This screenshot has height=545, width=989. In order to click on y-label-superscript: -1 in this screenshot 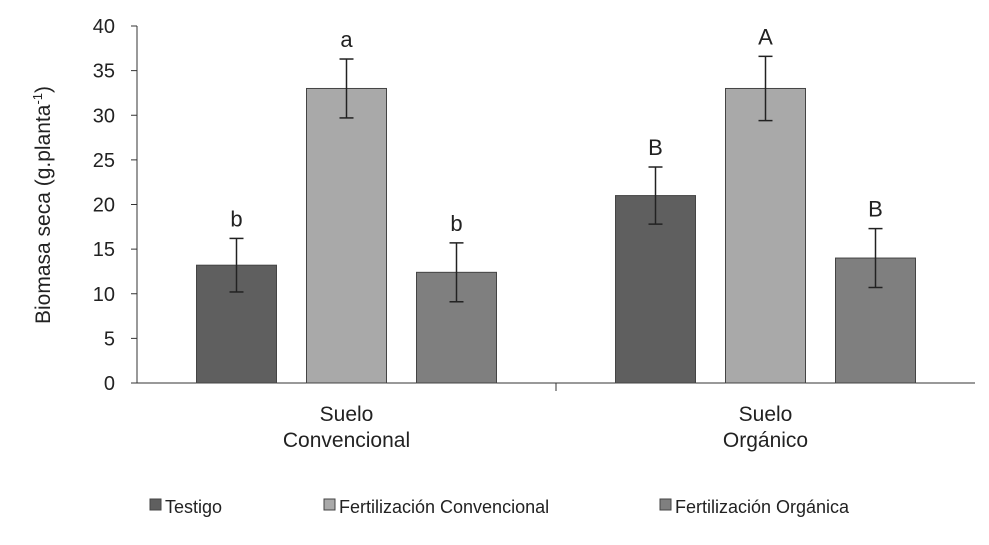, I will do `click(37, 99)`.